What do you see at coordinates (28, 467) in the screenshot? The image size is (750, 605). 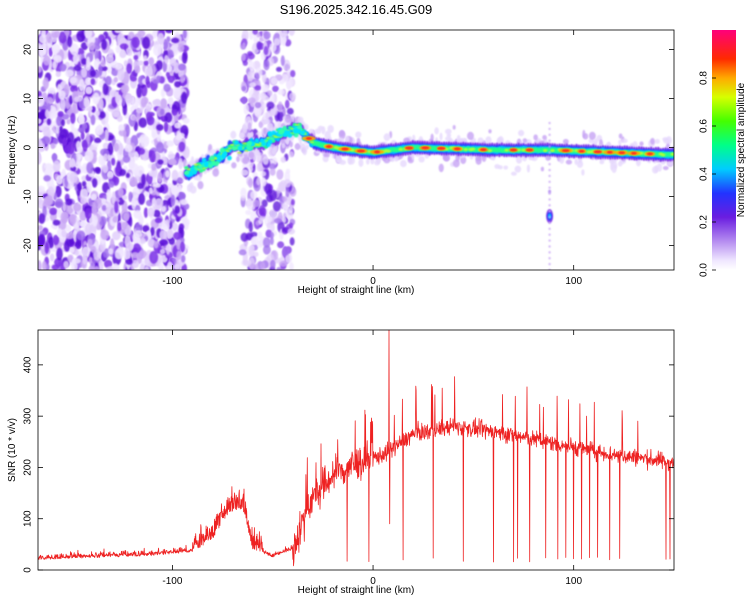 I see `y-tick-label: 200` at bounding box center [28, 467].